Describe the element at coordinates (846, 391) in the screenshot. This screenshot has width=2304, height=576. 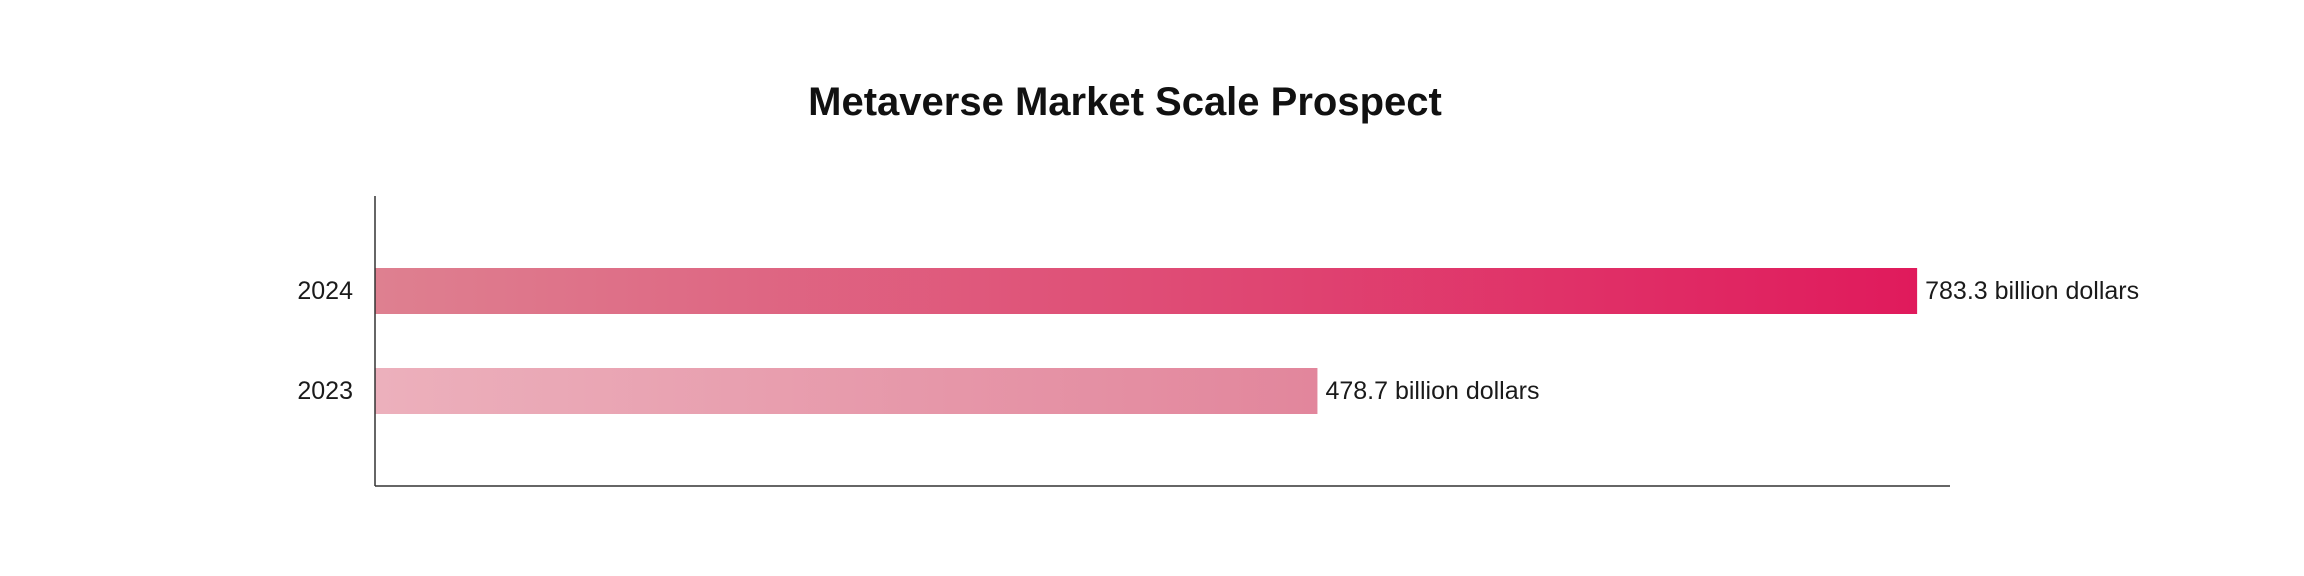
I see `bar-2023` at that location.